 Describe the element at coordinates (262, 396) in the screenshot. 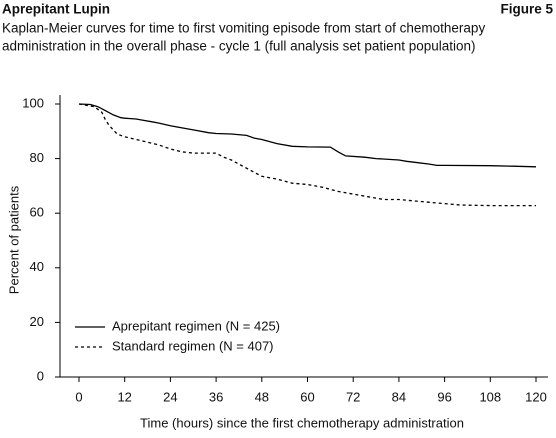

I see `x-tick-label: 48` at that location.